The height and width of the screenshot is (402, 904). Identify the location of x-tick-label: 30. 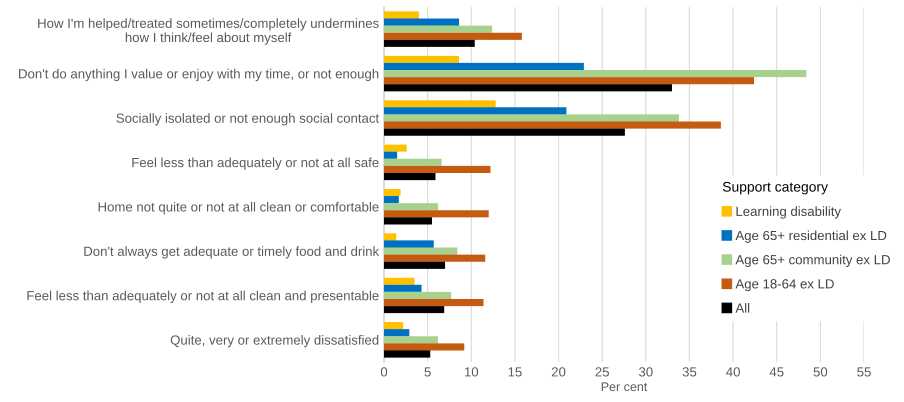
(645, 372).